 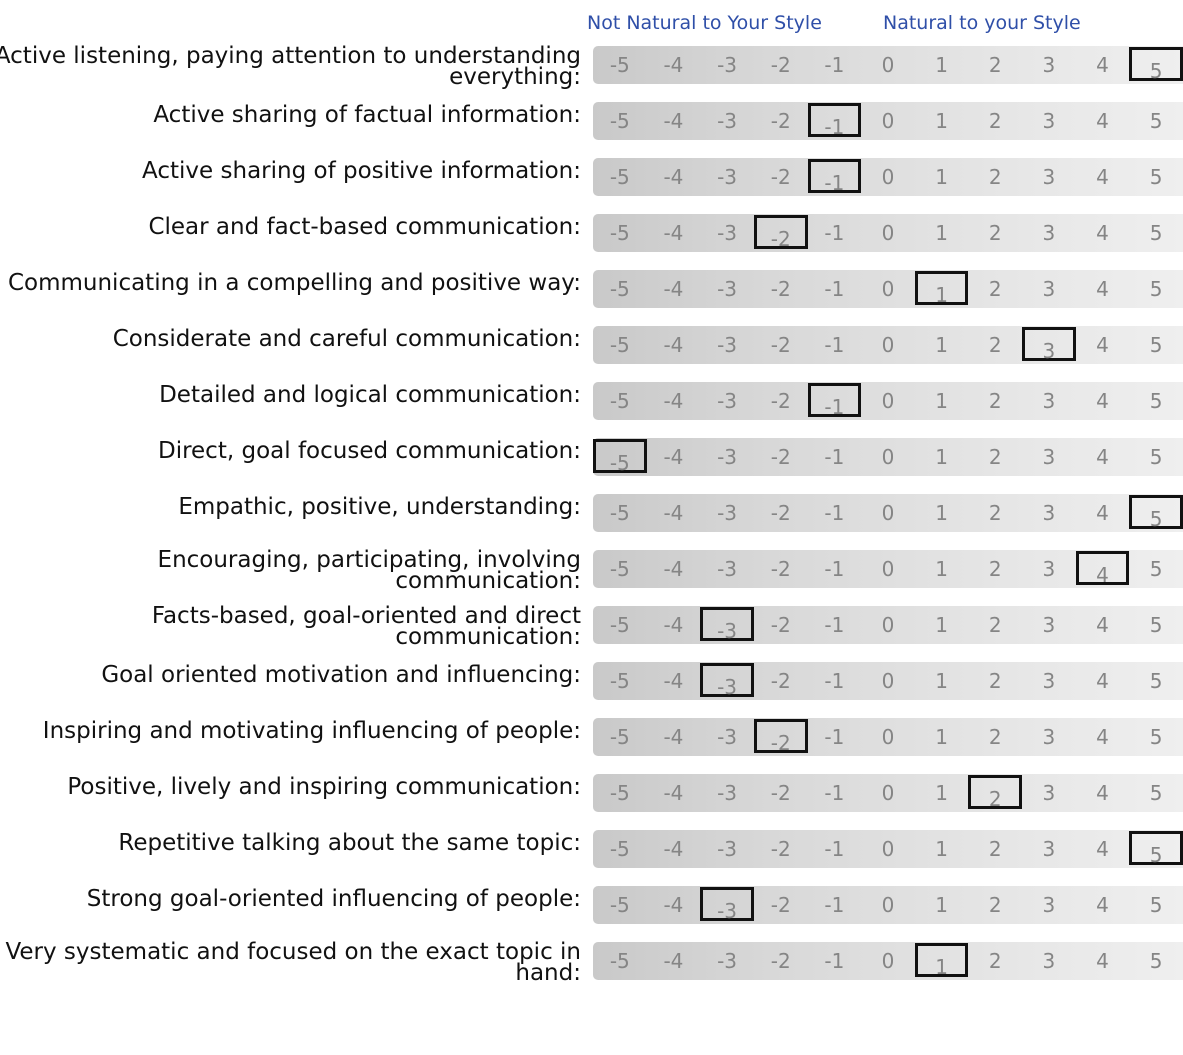 What do you see at coordinates (620, 457) in the screenshot?
I see `rating-option-selected: -5` at bounding box center [620, 457].